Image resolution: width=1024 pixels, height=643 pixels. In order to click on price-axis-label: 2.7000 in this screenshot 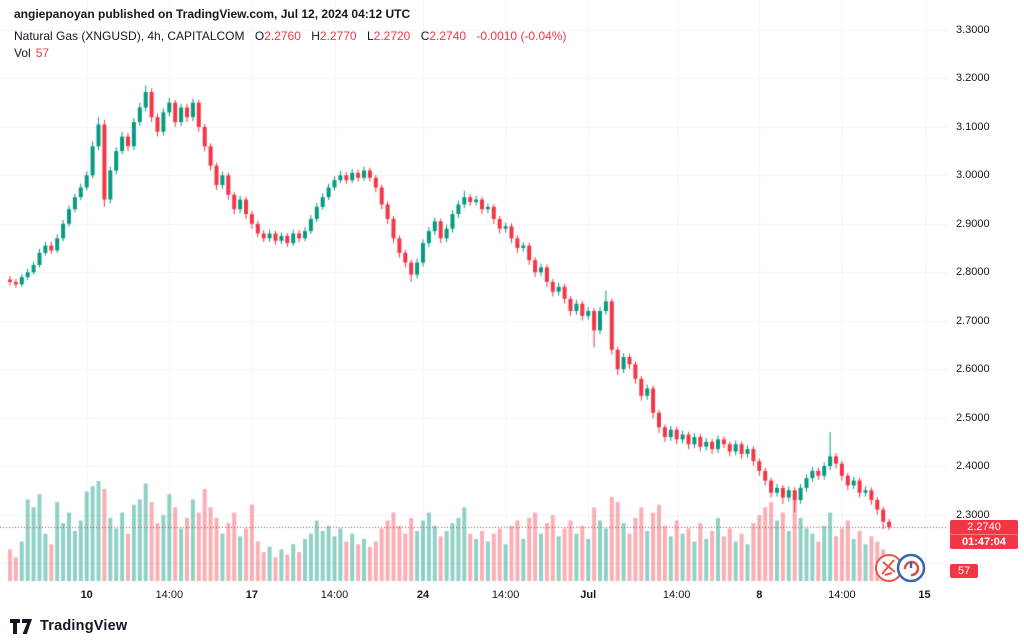, I will do `click(973, 320)`.